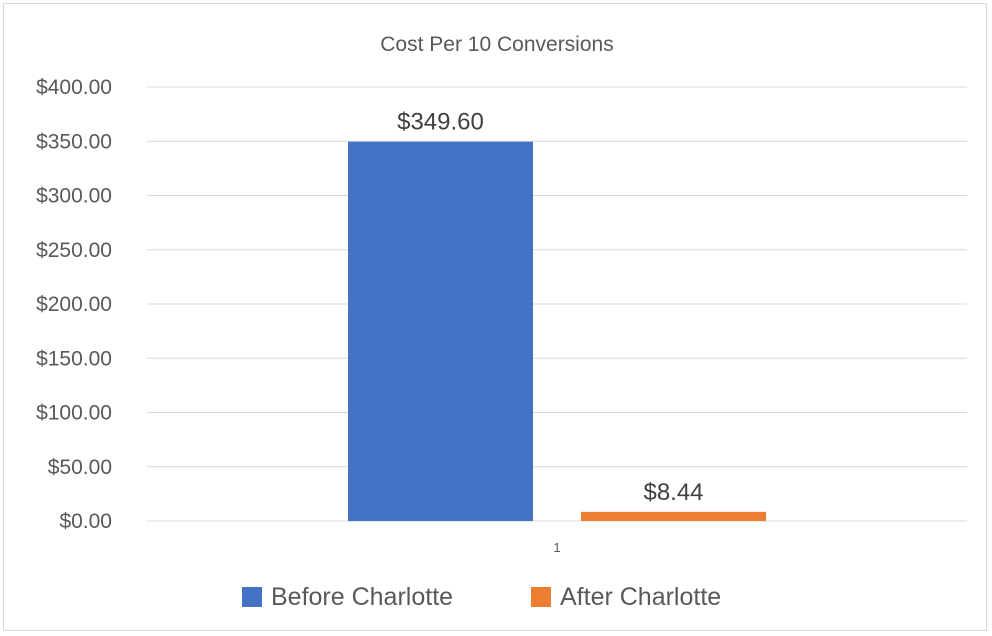 This screenshot has width=992, height=636. I want to click on x-tick-label: 1, so click(556, 547).